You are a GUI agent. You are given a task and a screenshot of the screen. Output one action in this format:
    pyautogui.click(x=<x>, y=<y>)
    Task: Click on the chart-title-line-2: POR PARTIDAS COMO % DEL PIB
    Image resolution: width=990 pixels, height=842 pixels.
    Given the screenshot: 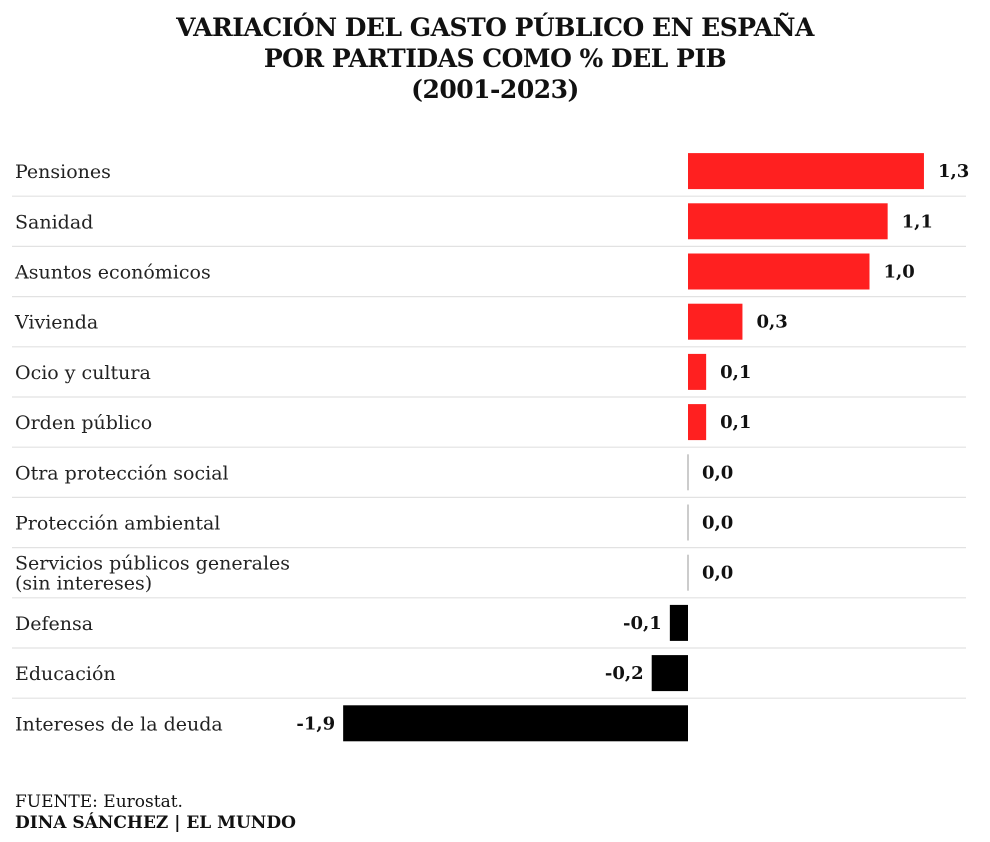 What is the action you would take?
    pyautogui.click(x=495, y=58)
    